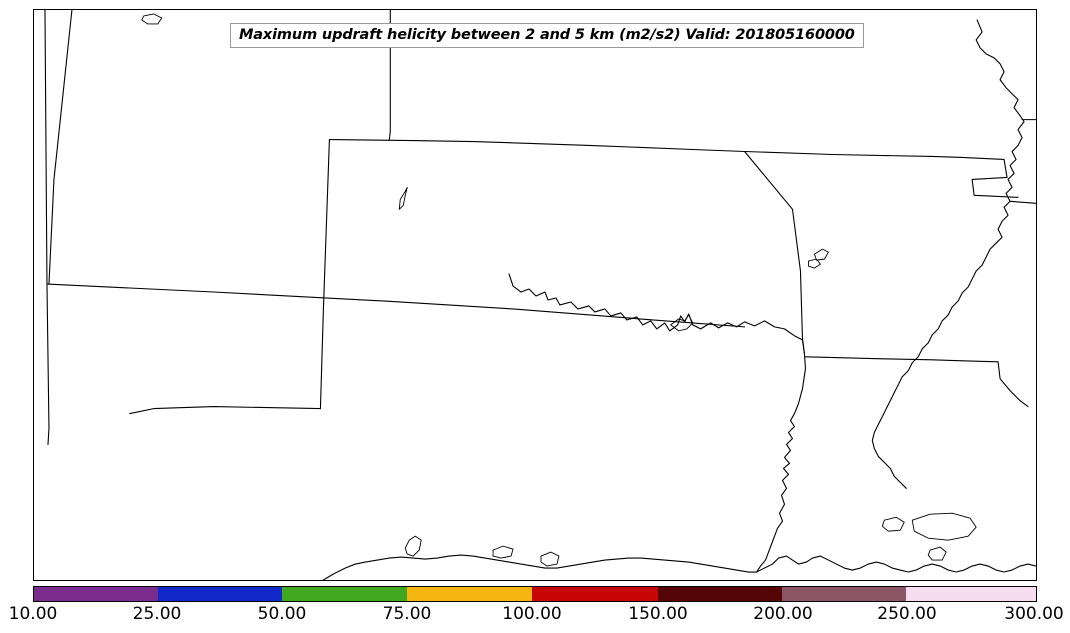  What do you see at coordinates (655, 307) in the screenshot?
I see `state-border-ok-tx-red-river` at bounding box center [655, 307].